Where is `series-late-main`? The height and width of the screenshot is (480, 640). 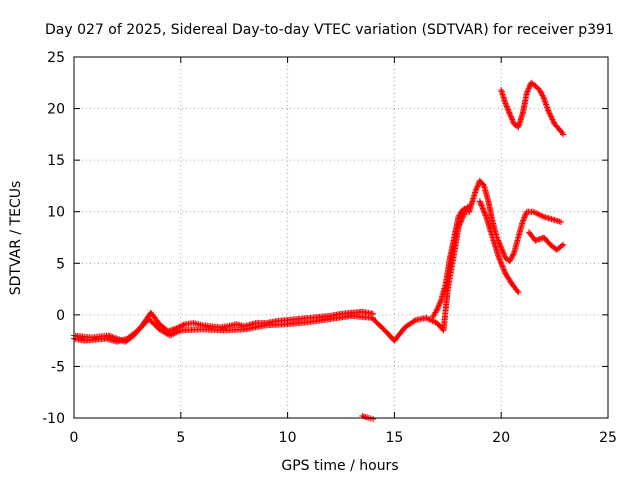 series-late-main is located at coordinates (515, 221).